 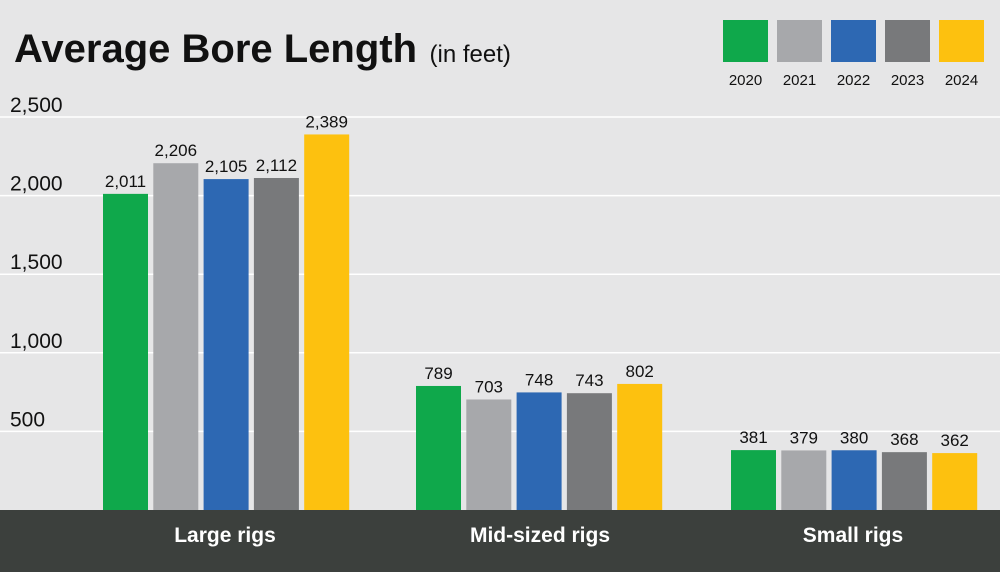 I want to click on bar-value-label: 379, so click(x=804, y=437).